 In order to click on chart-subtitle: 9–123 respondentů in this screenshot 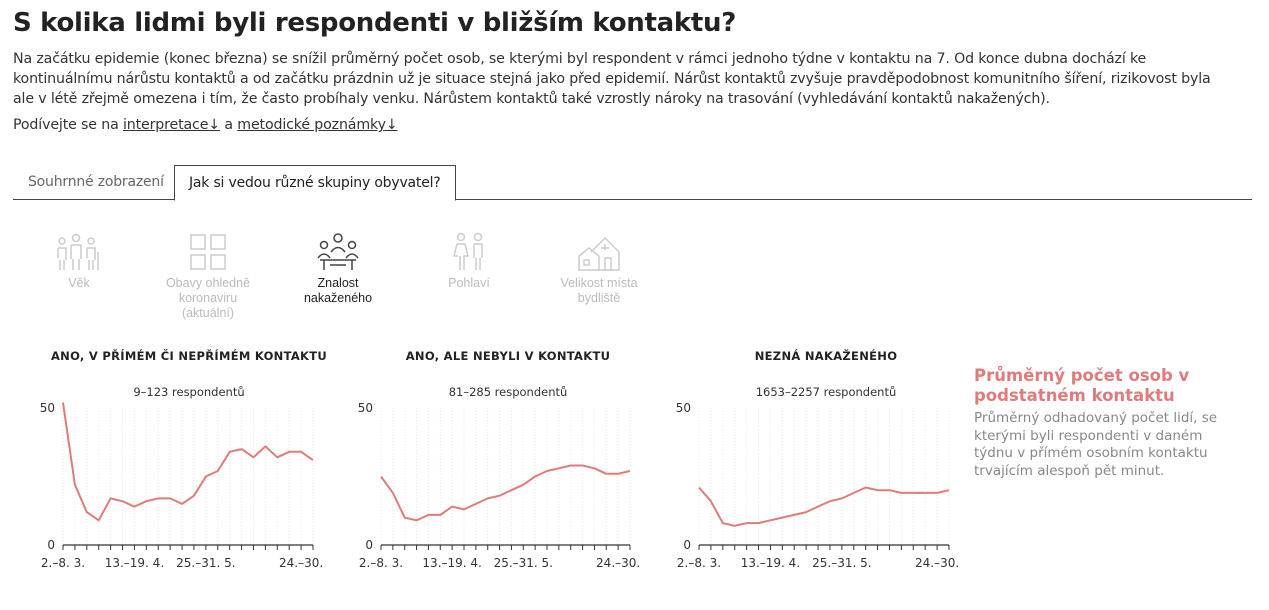, I will do `click(188, 392)`.